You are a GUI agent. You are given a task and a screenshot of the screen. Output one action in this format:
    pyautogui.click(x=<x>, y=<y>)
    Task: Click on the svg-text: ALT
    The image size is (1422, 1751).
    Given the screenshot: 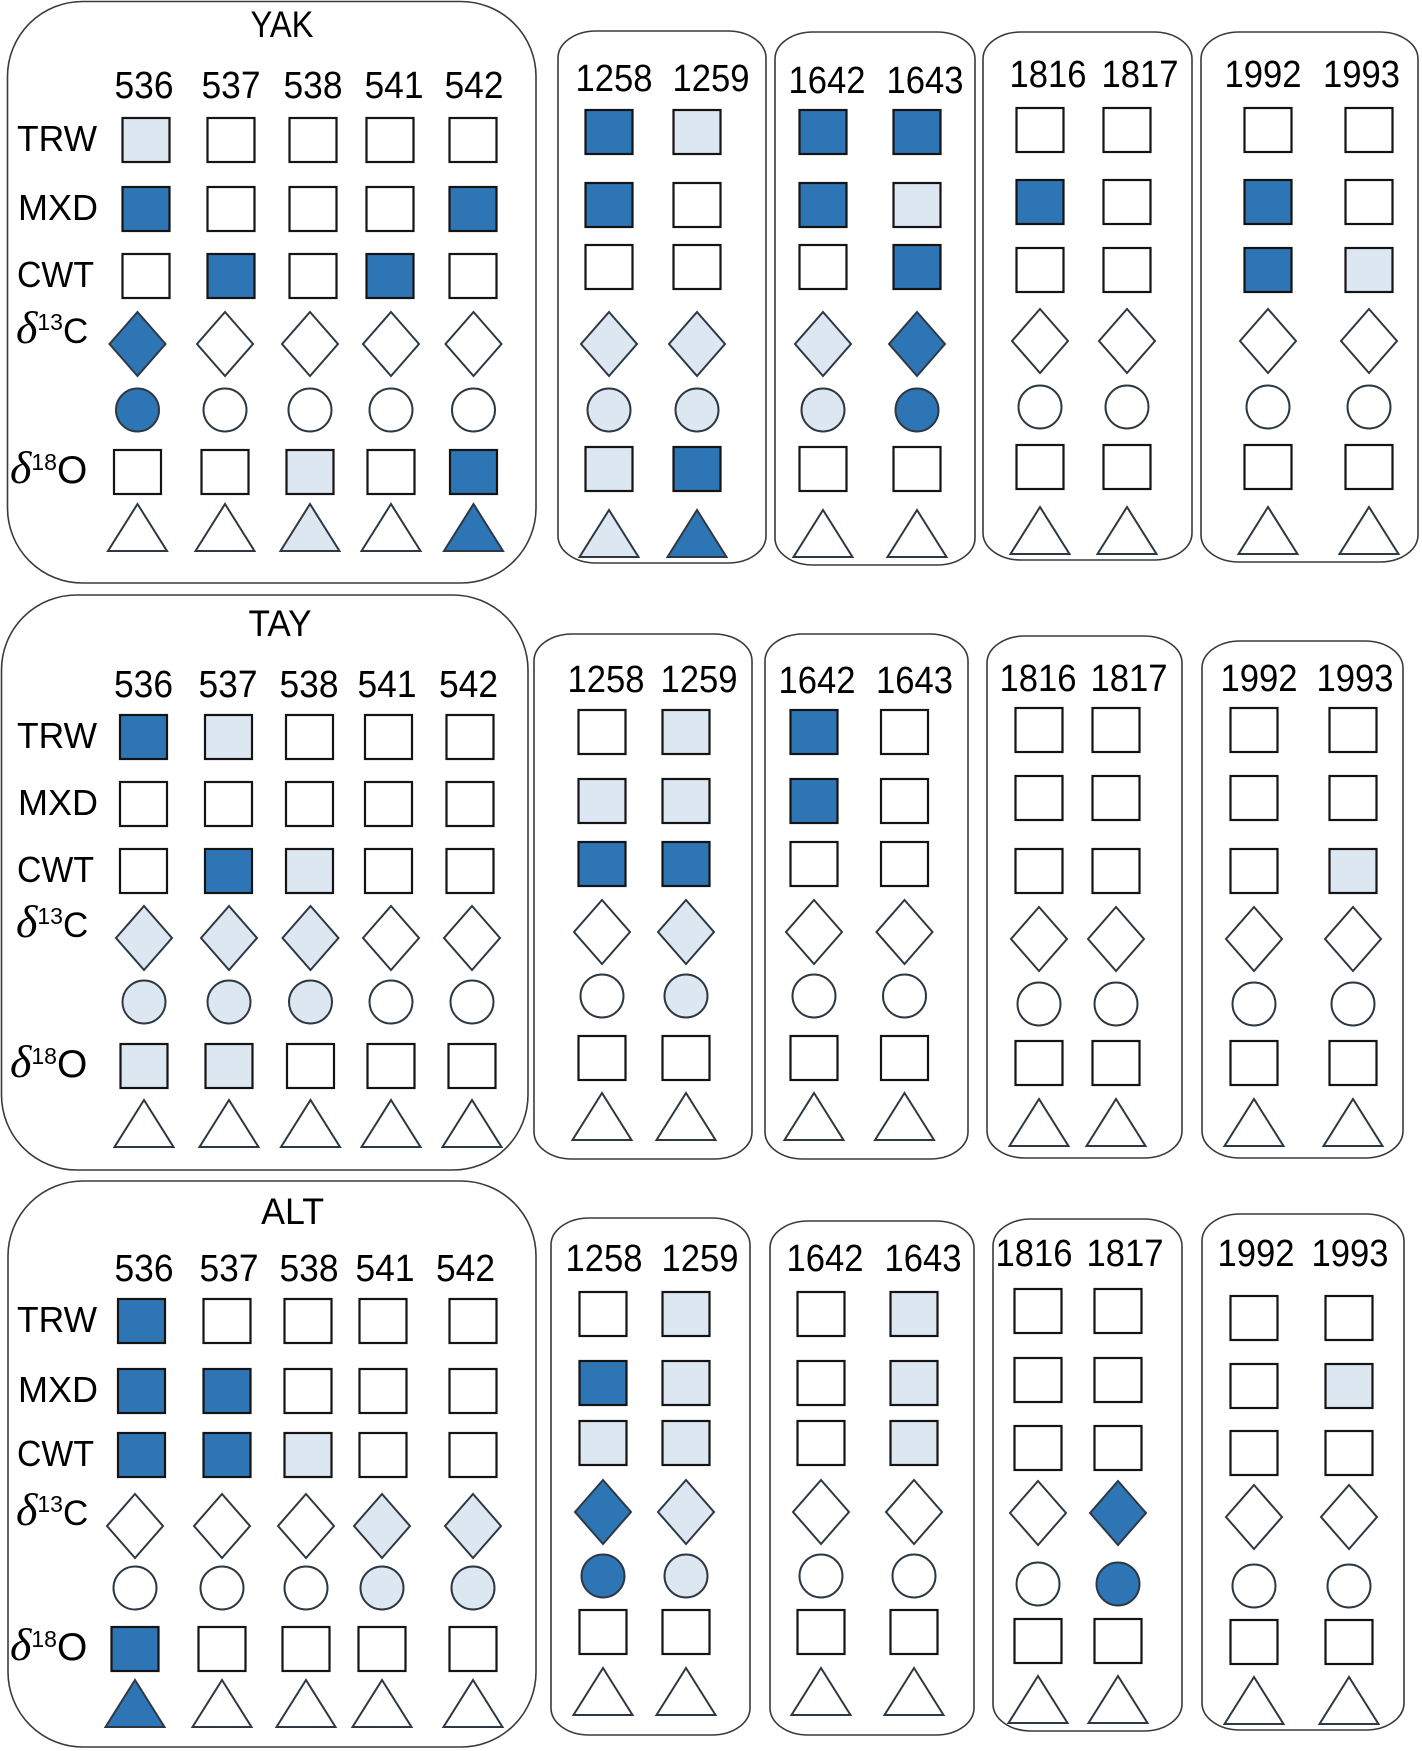 What is the action you would take?
    pyautogui.click(x=292, y=1211)
    